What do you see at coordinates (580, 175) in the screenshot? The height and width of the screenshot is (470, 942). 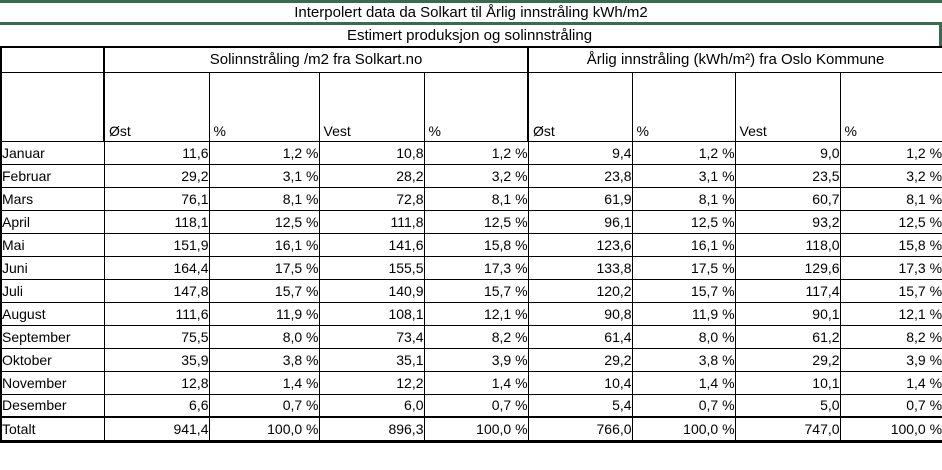 I see `value-cell: 23,8` at bounding box center [580, 175].